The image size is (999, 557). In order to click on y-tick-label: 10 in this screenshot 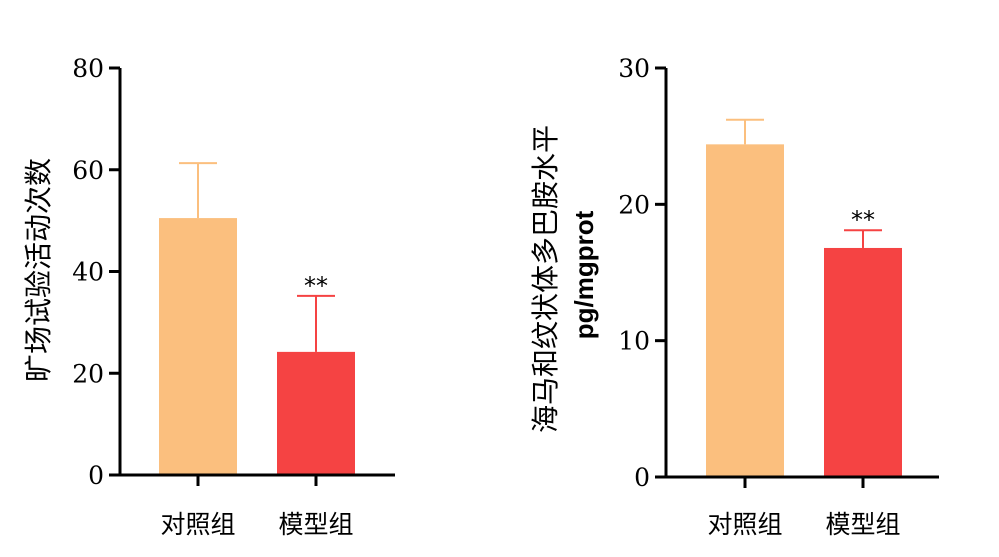, I will do `click(634, 341)`.